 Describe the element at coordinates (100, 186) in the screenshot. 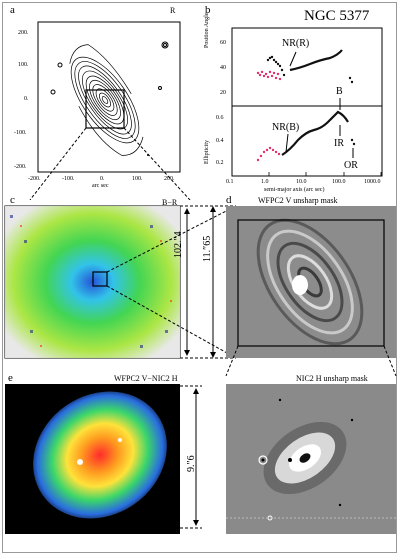

I see `panel-a-xaxis-label: arc sec` at that location.